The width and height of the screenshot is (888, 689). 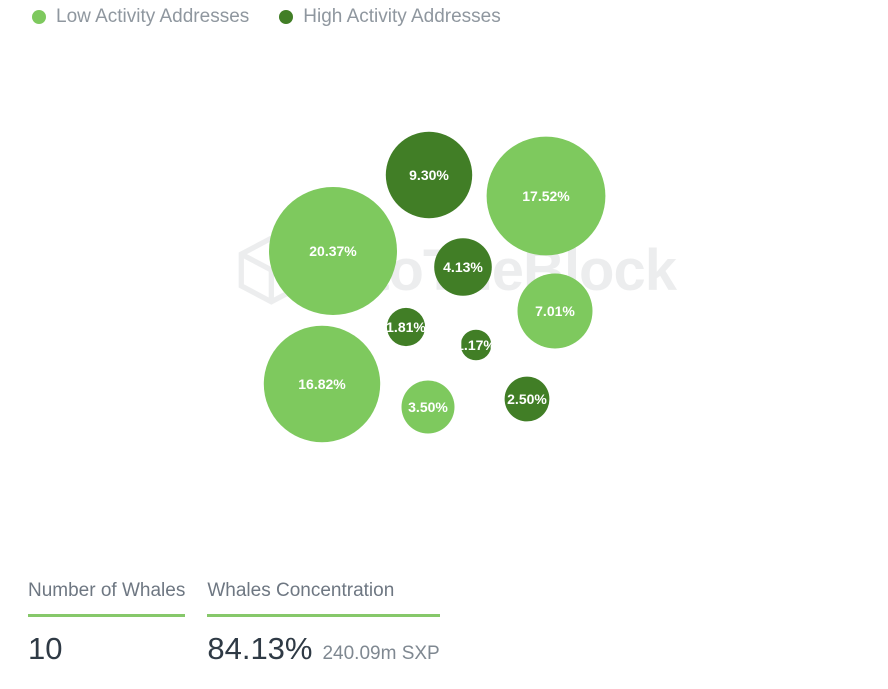 What do you see at coordinates (153, 16) in the screenshot?
I see `legend-label-low: Low Activity Addresses` at bounding box center [153, 16].